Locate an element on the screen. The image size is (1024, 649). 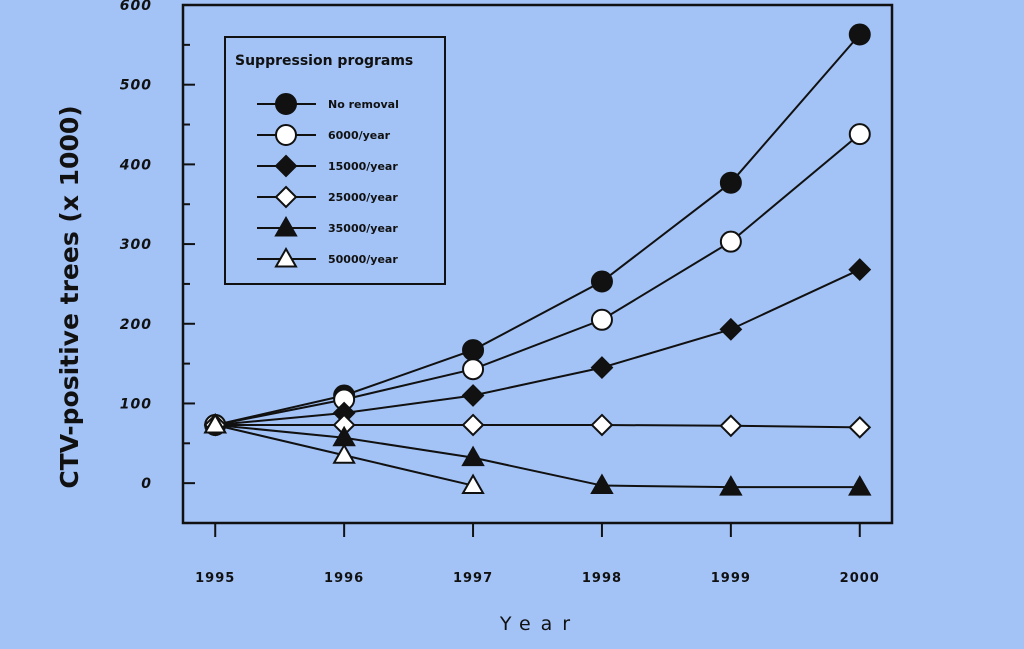
x-tick-label: 1996 is located at coordinates (344, 578).